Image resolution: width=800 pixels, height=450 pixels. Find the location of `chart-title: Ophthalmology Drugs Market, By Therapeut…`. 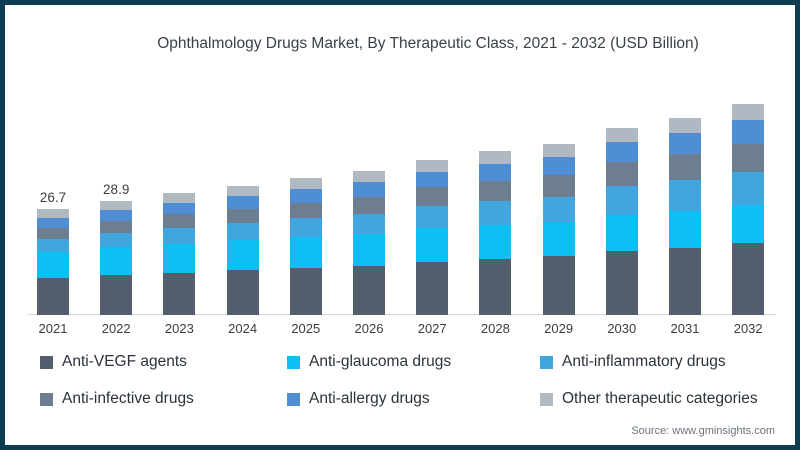

chart-title: Ophthalmology Drugs Market, By Therapeut… is located at coordinates (428, 43).